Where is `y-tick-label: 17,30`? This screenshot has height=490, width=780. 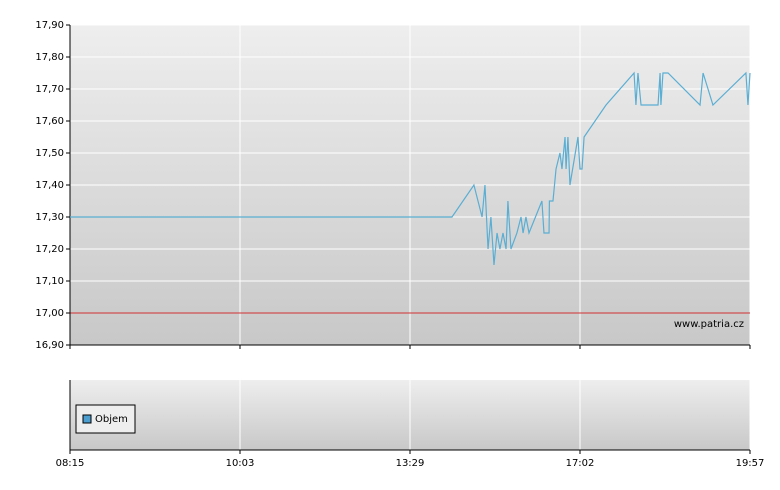 y-tick-label: 17,30 is located at coordinates (49, 217).